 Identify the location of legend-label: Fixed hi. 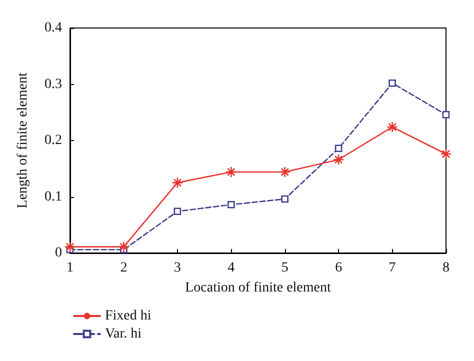
(128, 316).